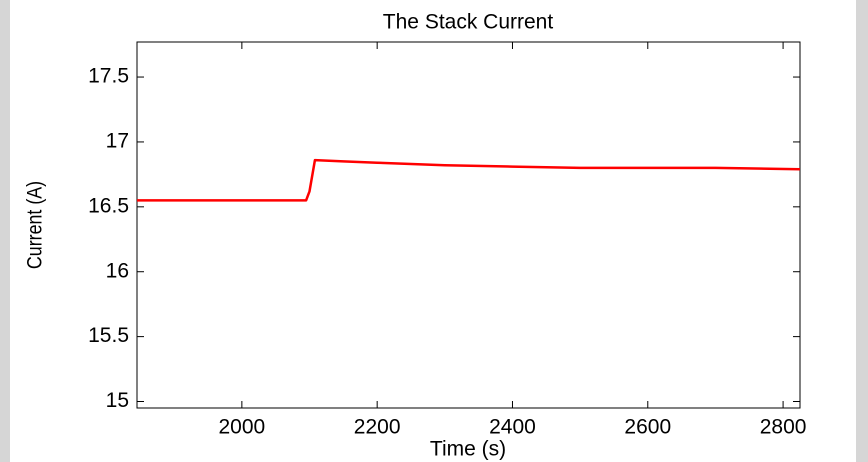 The image size is (868, 462). Describe the element at coordinates (783, 427) in the screenshot. I see `x-tick-label: 2800` at that location.